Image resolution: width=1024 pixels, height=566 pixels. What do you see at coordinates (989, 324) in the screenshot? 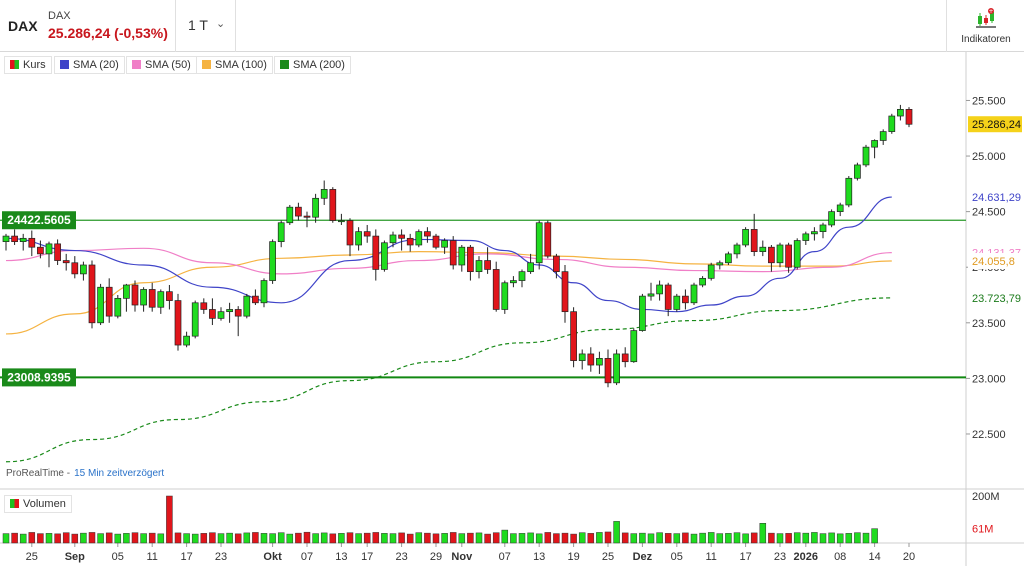
I see `y-tick-label: 23.500` at bounding box center [989, 324].